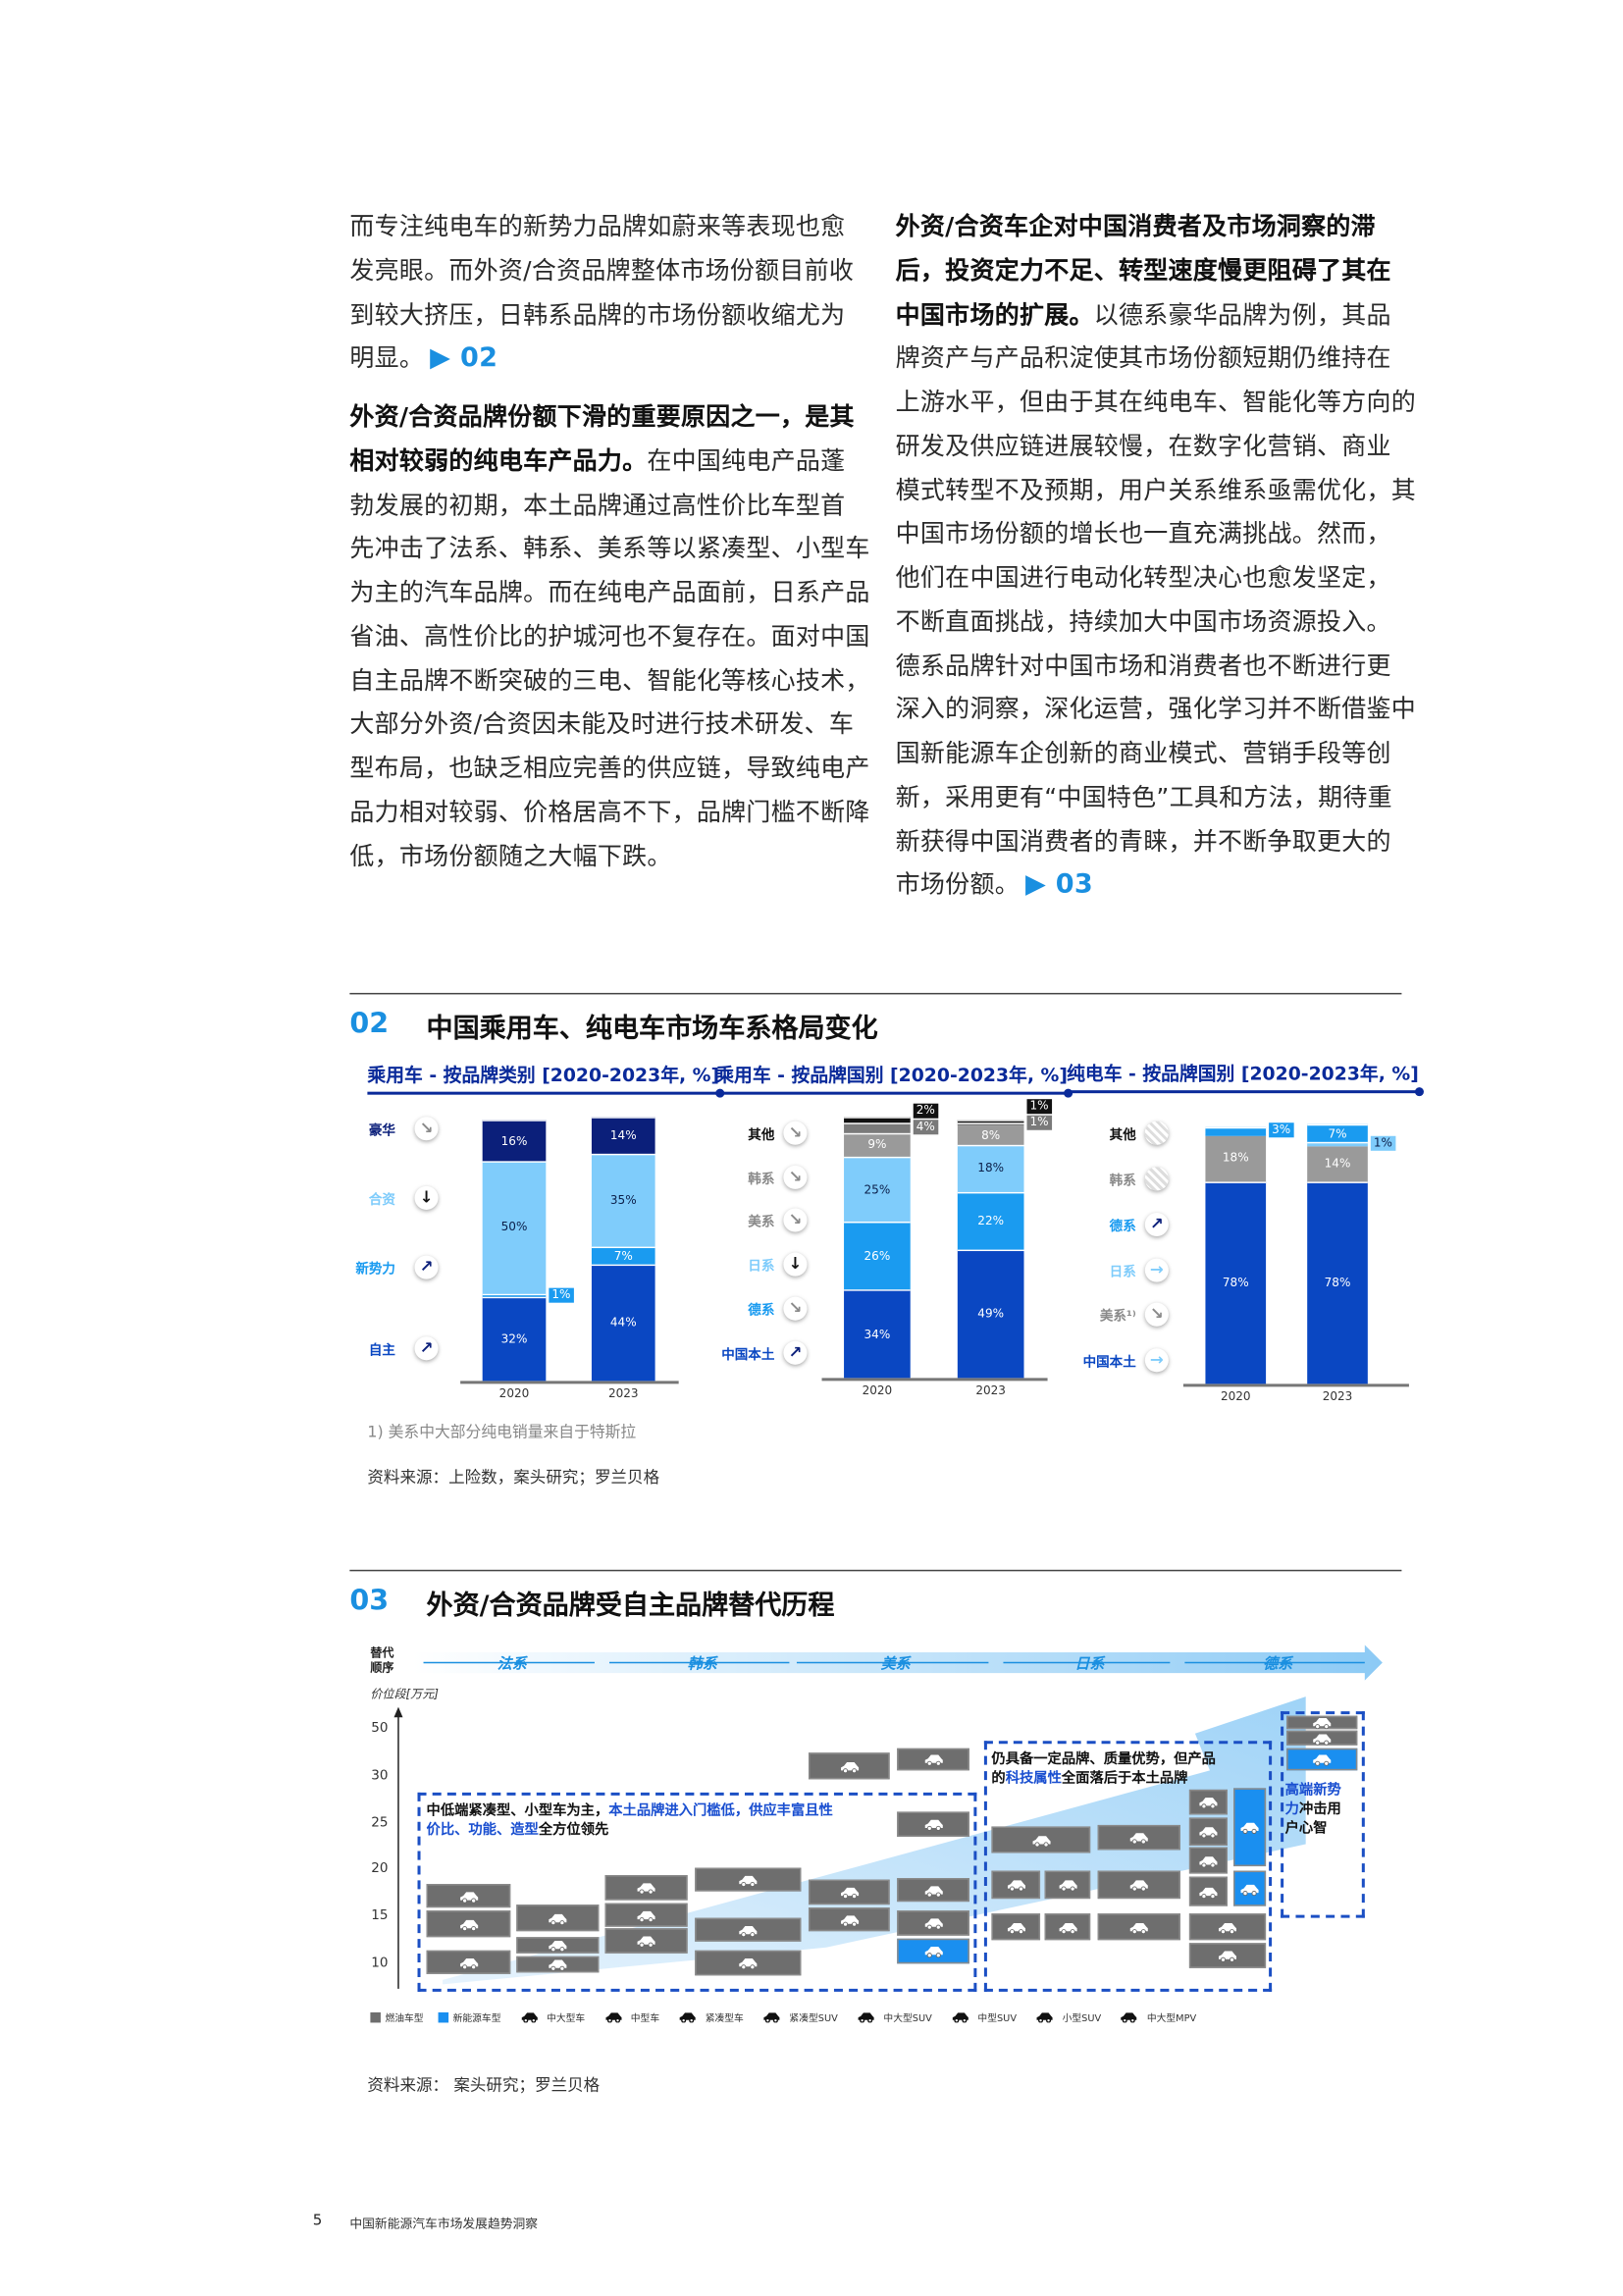 This screenshot has width=1623, height=2296. What do you see at coordinates (997, 2017) in the screenshot?
I see `legend-label: 中型SUV` at bounding box center [997, 2017].